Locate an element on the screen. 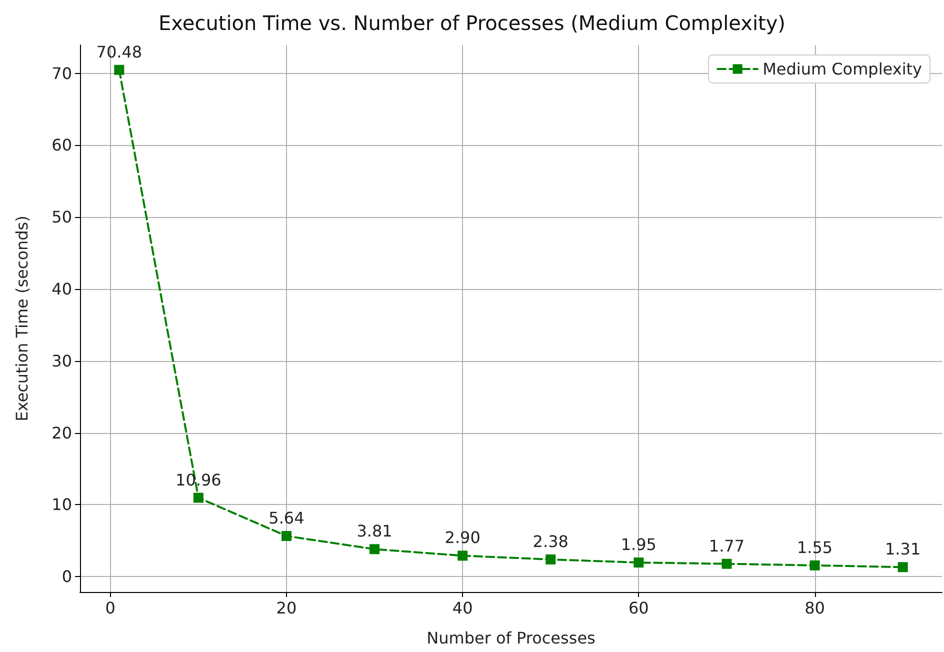 The height and width of the screenshot is (652, 944). data-label: 70.48 is located at coordinates (119, 52).